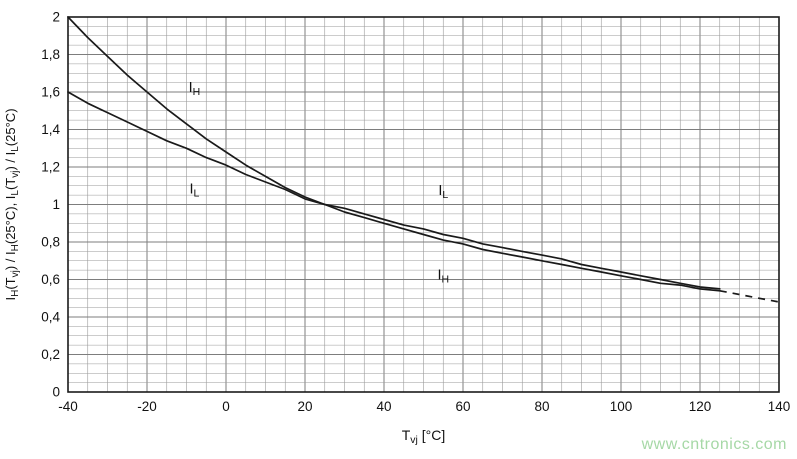 The width and height of the screenshot is (797, 459). Describe the element at coordinates (12, 204) in the screenshot. I see `y-axis-title: IH(Tvj) / IH(25°C), IL(Tvj) / IL(25°C)` at that location.